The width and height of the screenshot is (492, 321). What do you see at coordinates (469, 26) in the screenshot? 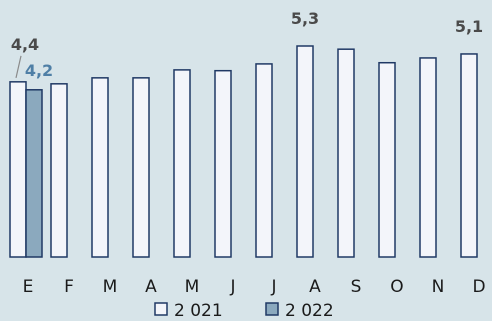
I see `data-label-2021-11: 5,1` at bounding box center [469, 26].